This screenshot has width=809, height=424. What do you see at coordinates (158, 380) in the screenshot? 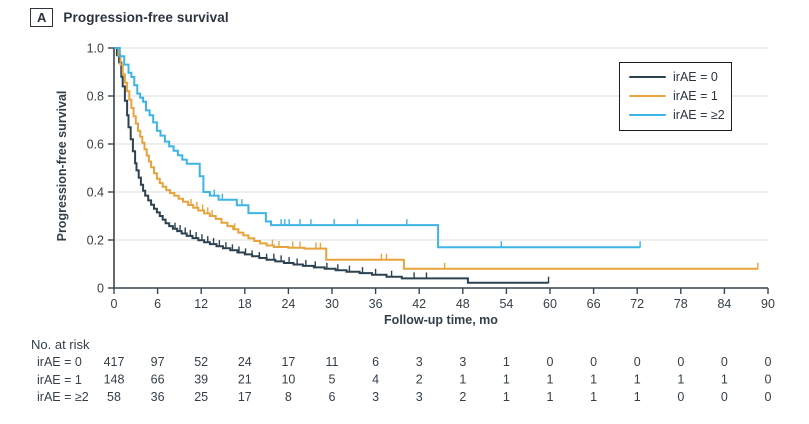
I see `risk-count: 66` at bounding box center [158, 380].